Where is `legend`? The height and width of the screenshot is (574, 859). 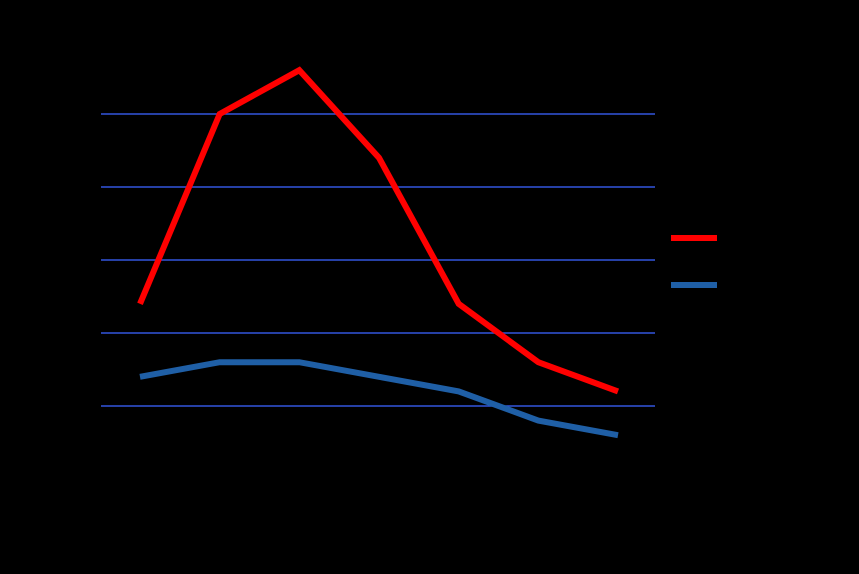 legend is located at coordinates (694, 261).